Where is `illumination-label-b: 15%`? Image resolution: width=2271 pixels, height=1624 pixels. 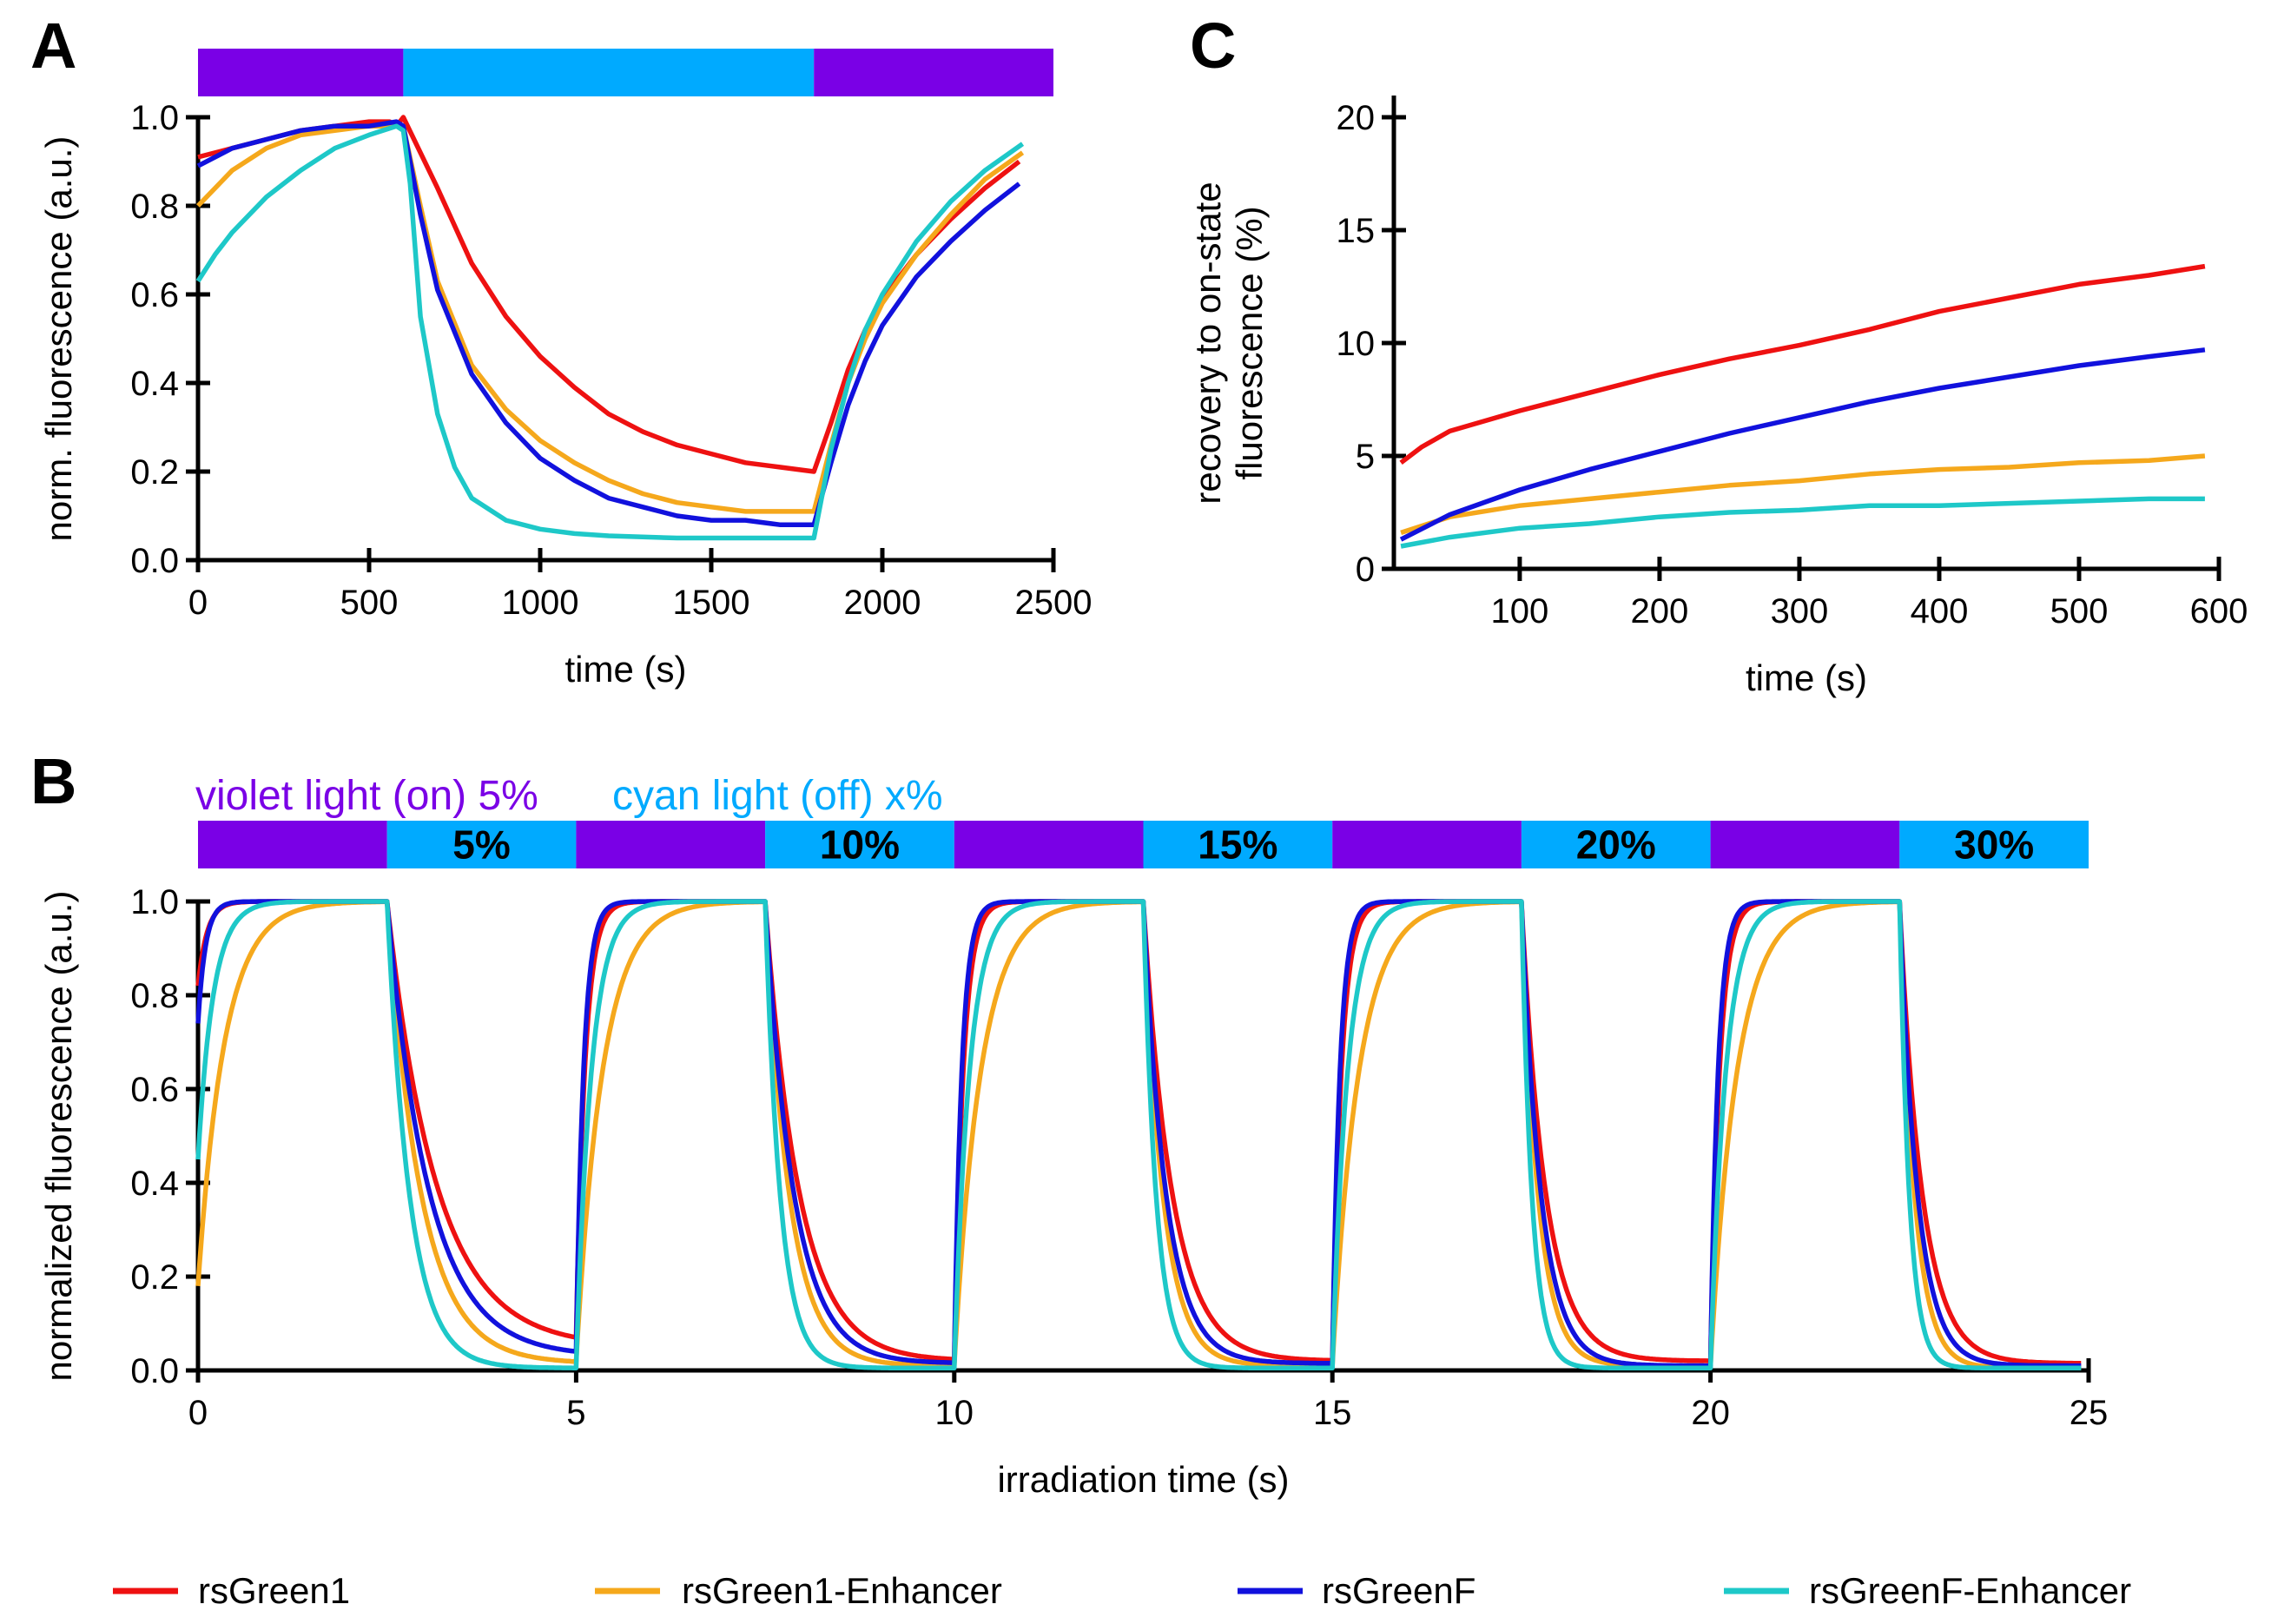 illumination-label-b: 15% is located at coordinates (1237, 845).